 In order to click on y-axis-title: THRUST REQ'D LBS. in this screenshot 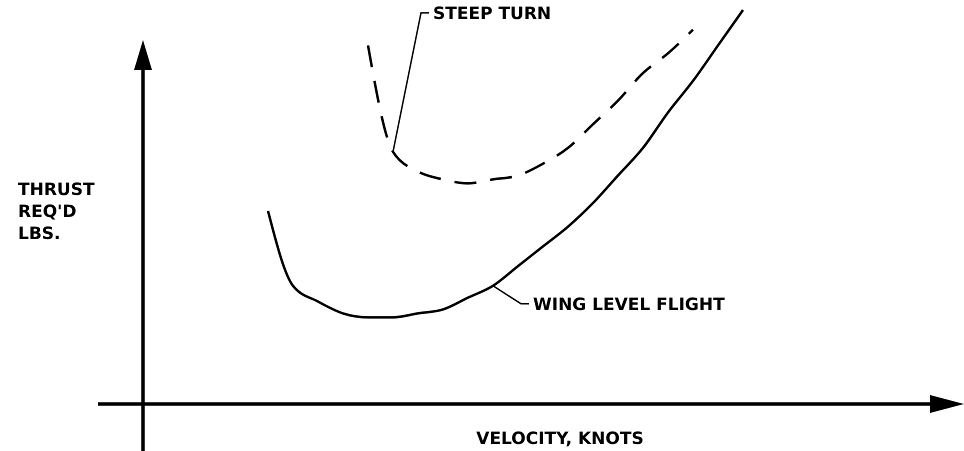, I will do `click(56, 212)`.